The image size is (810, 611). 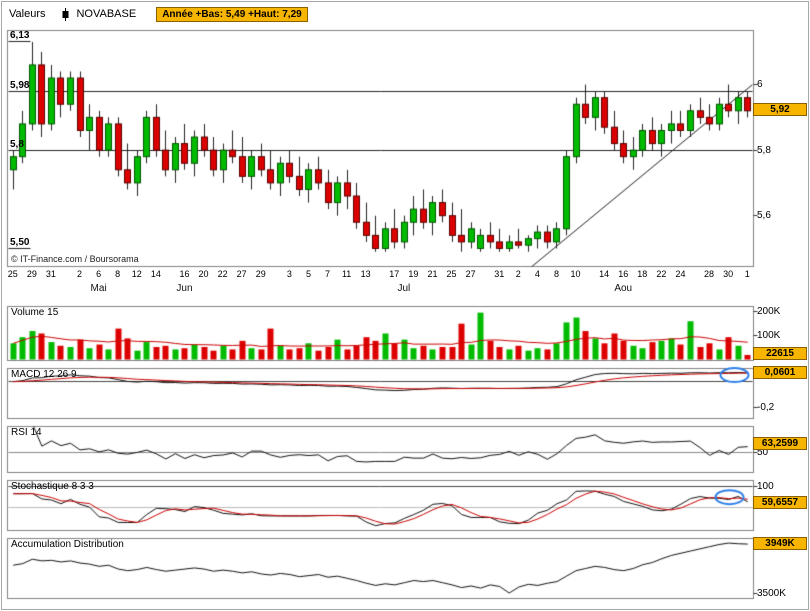 I want to click on volume-value-badge: 22615, so click(x=780, y=353).